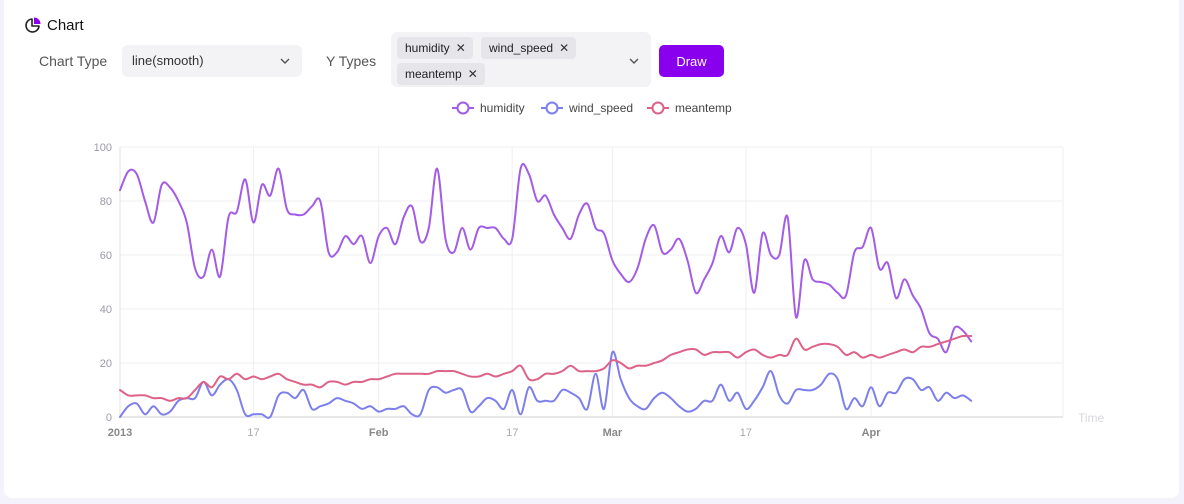  What do you see at coordinates (106, 364) in the screenshot?
I see `y-tick-label: 20` at bounding box center [106, 364].